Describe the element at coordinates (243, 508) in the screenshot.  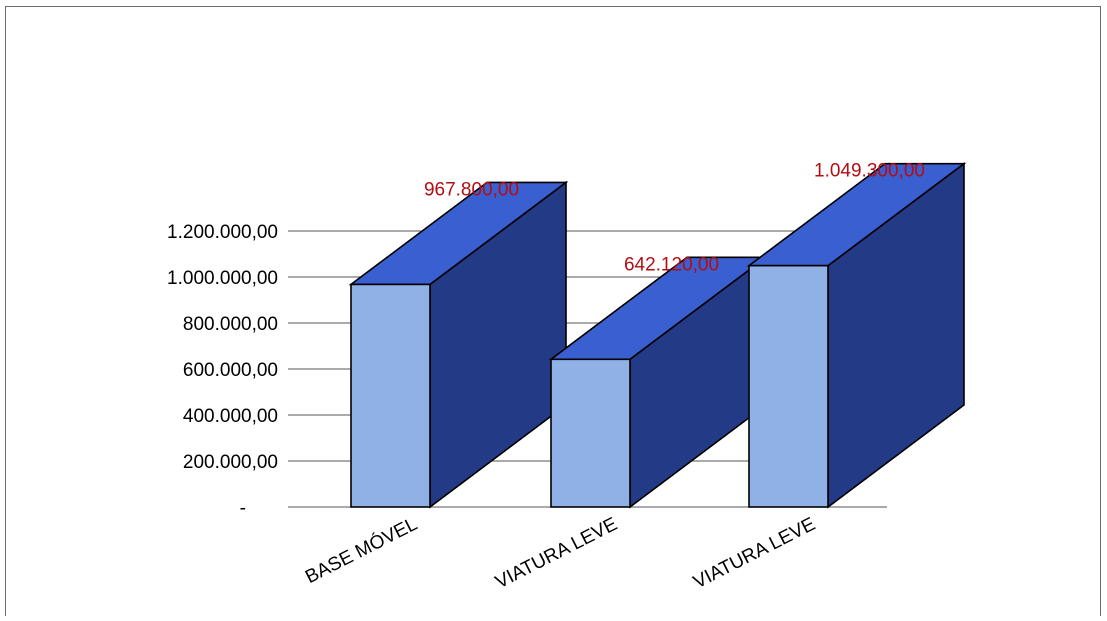
I see `y-tick-label-0: -` at that location.